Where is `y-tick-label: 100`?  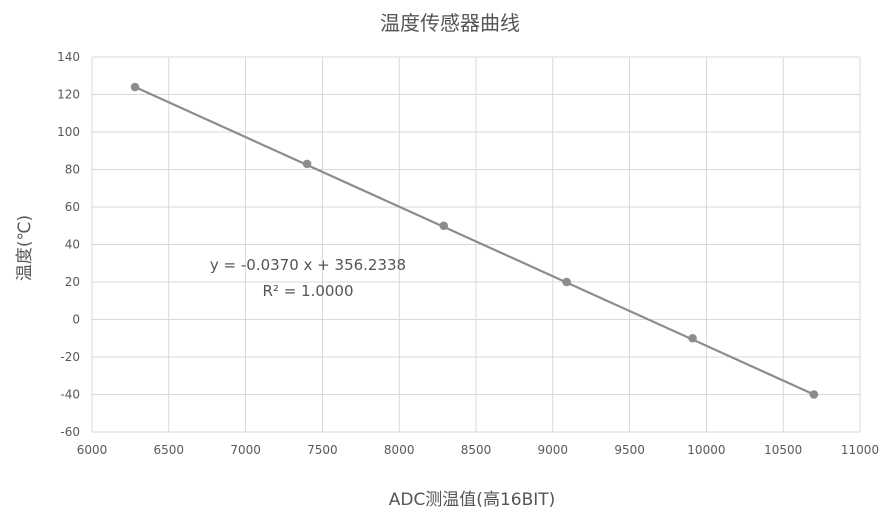
y-tick-label: 100 is located at coordinates (68, 132).